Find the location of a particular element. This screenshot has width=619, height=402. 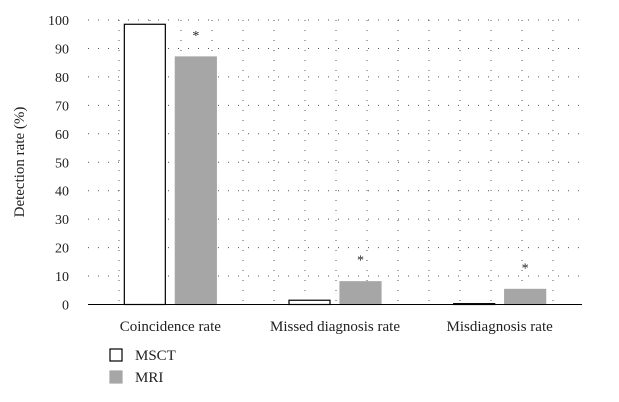

y-tick-label: 20 is located at coordinates (62, 249).